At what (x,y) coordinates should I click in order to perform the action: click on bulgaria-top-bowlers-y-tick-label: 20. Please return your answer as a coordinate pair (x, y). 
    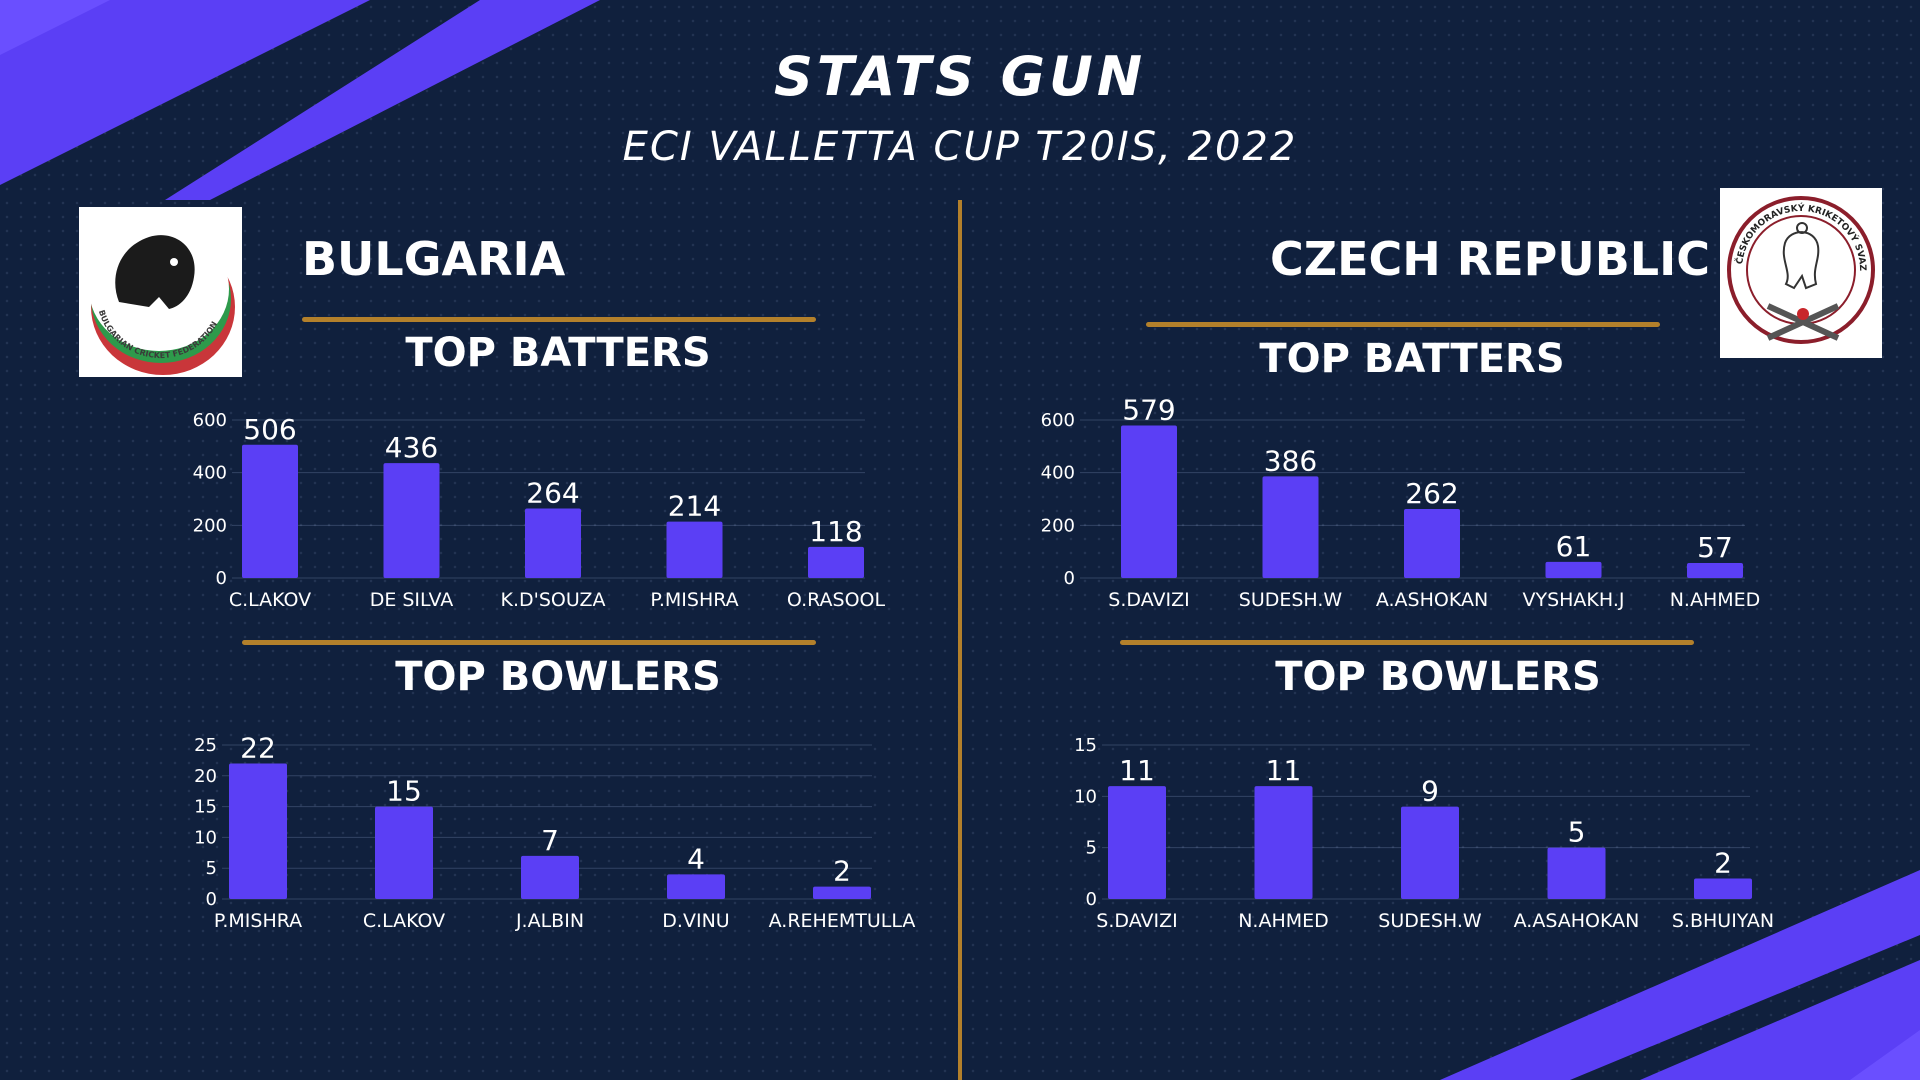
    Looking at the image, I should click on (205, 776).